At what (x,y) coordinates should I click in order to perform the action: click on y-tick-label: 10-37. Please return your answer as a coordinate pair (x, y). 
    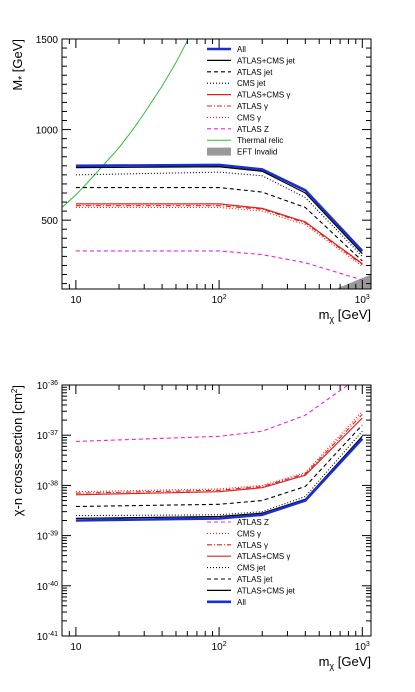
    Looking at the image, I should click on (47, 436).